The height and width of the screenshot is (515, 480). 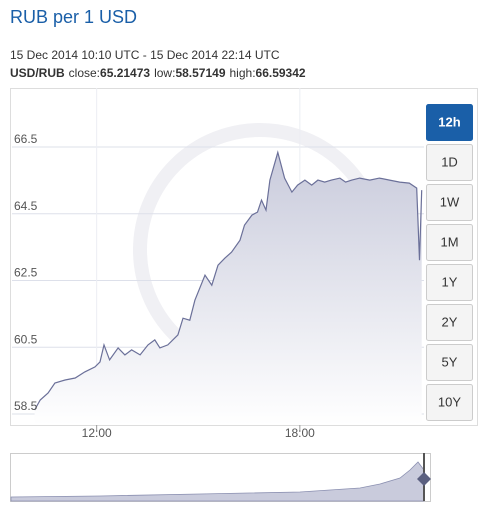 I want to click on y-tick-label: 64.5, so click(x=26, y=206).